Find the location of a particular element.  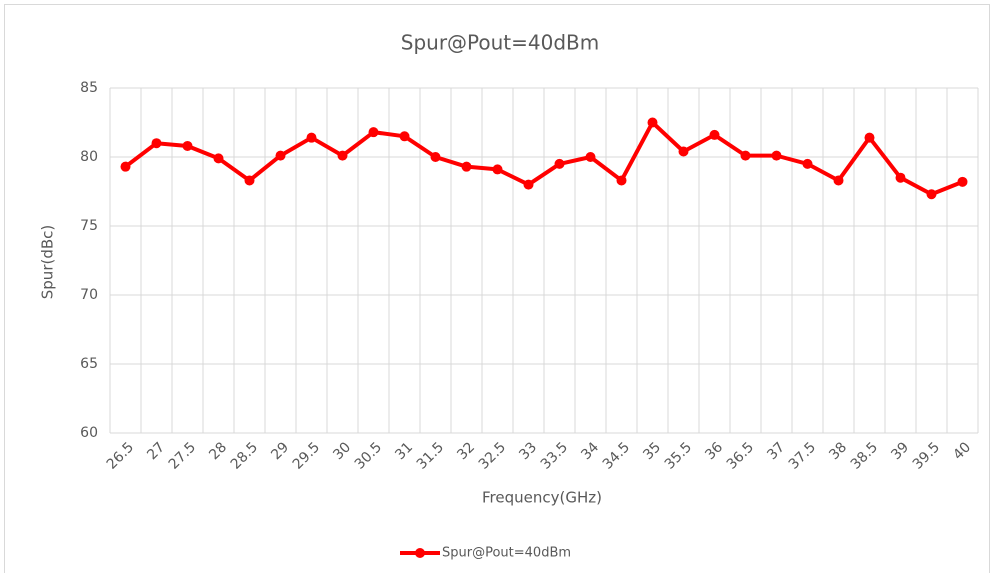

y-tick-label: 70 is located at coordinates (89, 295).